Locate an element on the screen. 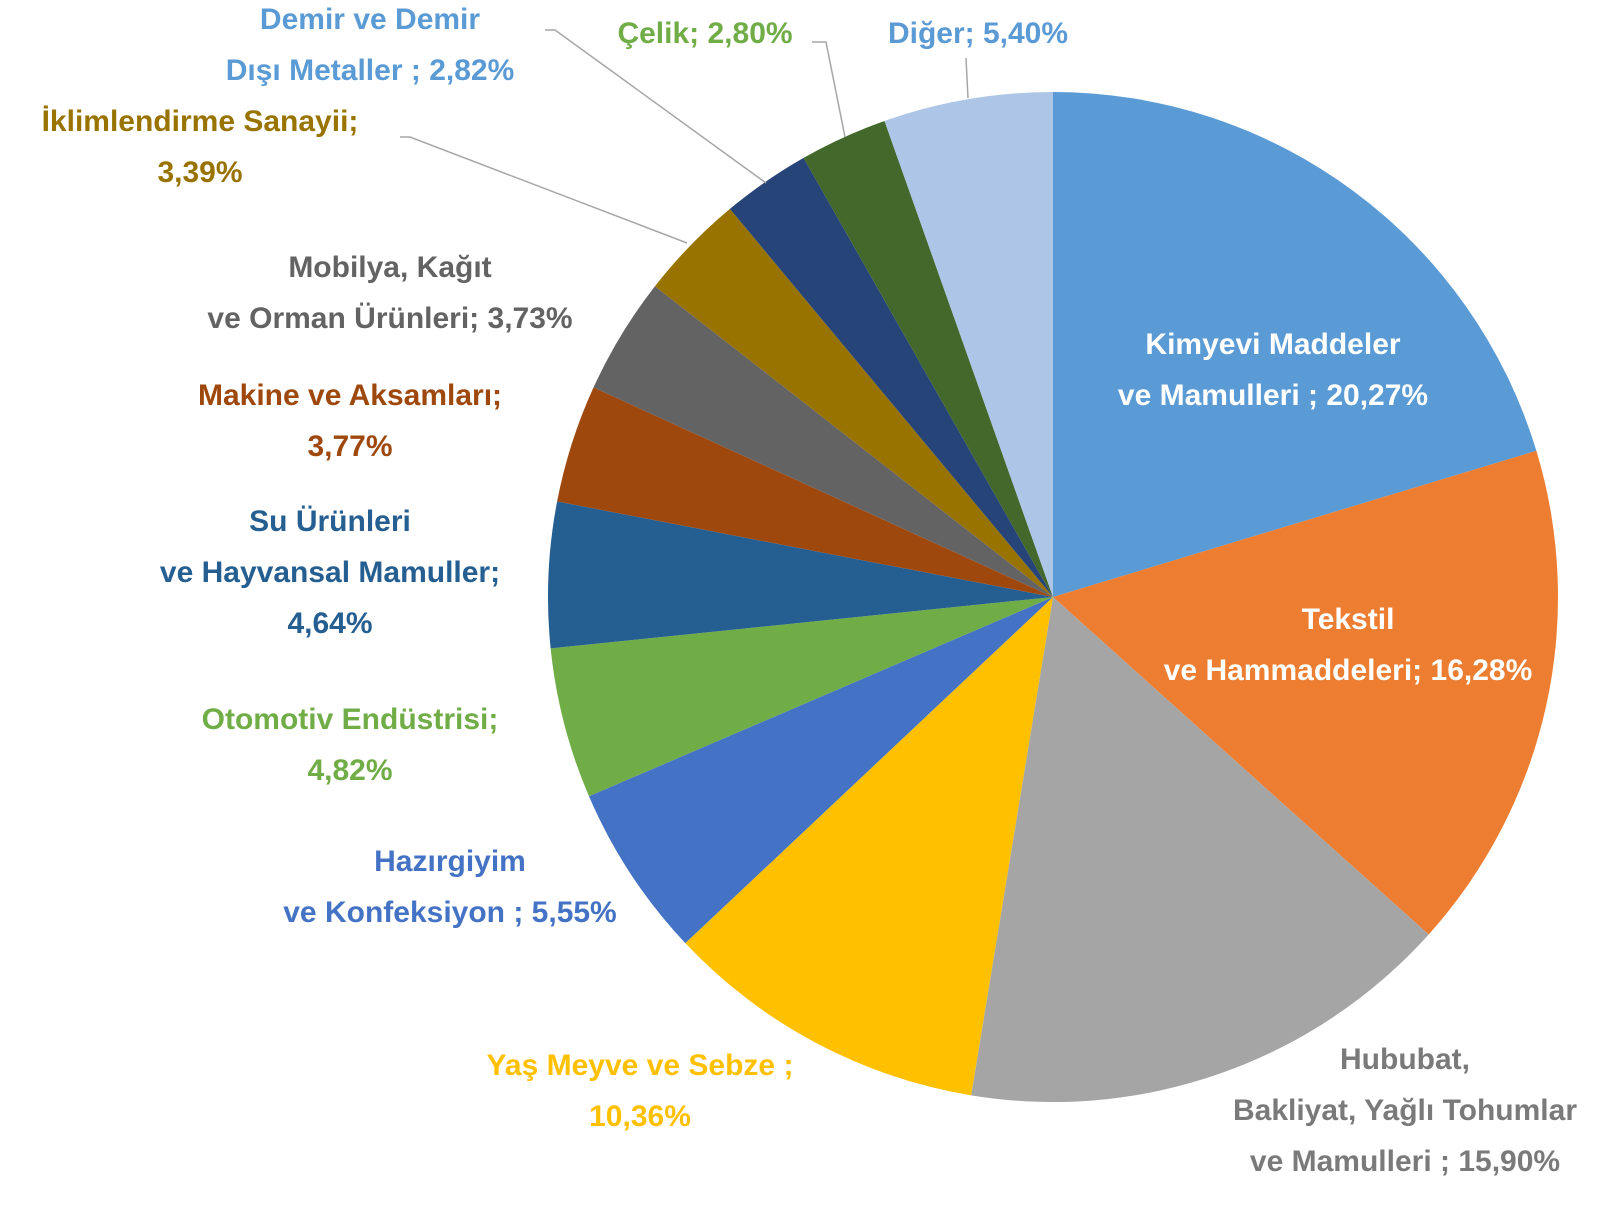 The height and width of the screenshot is (1222, 1623). value-label: 2,80% is located at coordinates (750, 33).